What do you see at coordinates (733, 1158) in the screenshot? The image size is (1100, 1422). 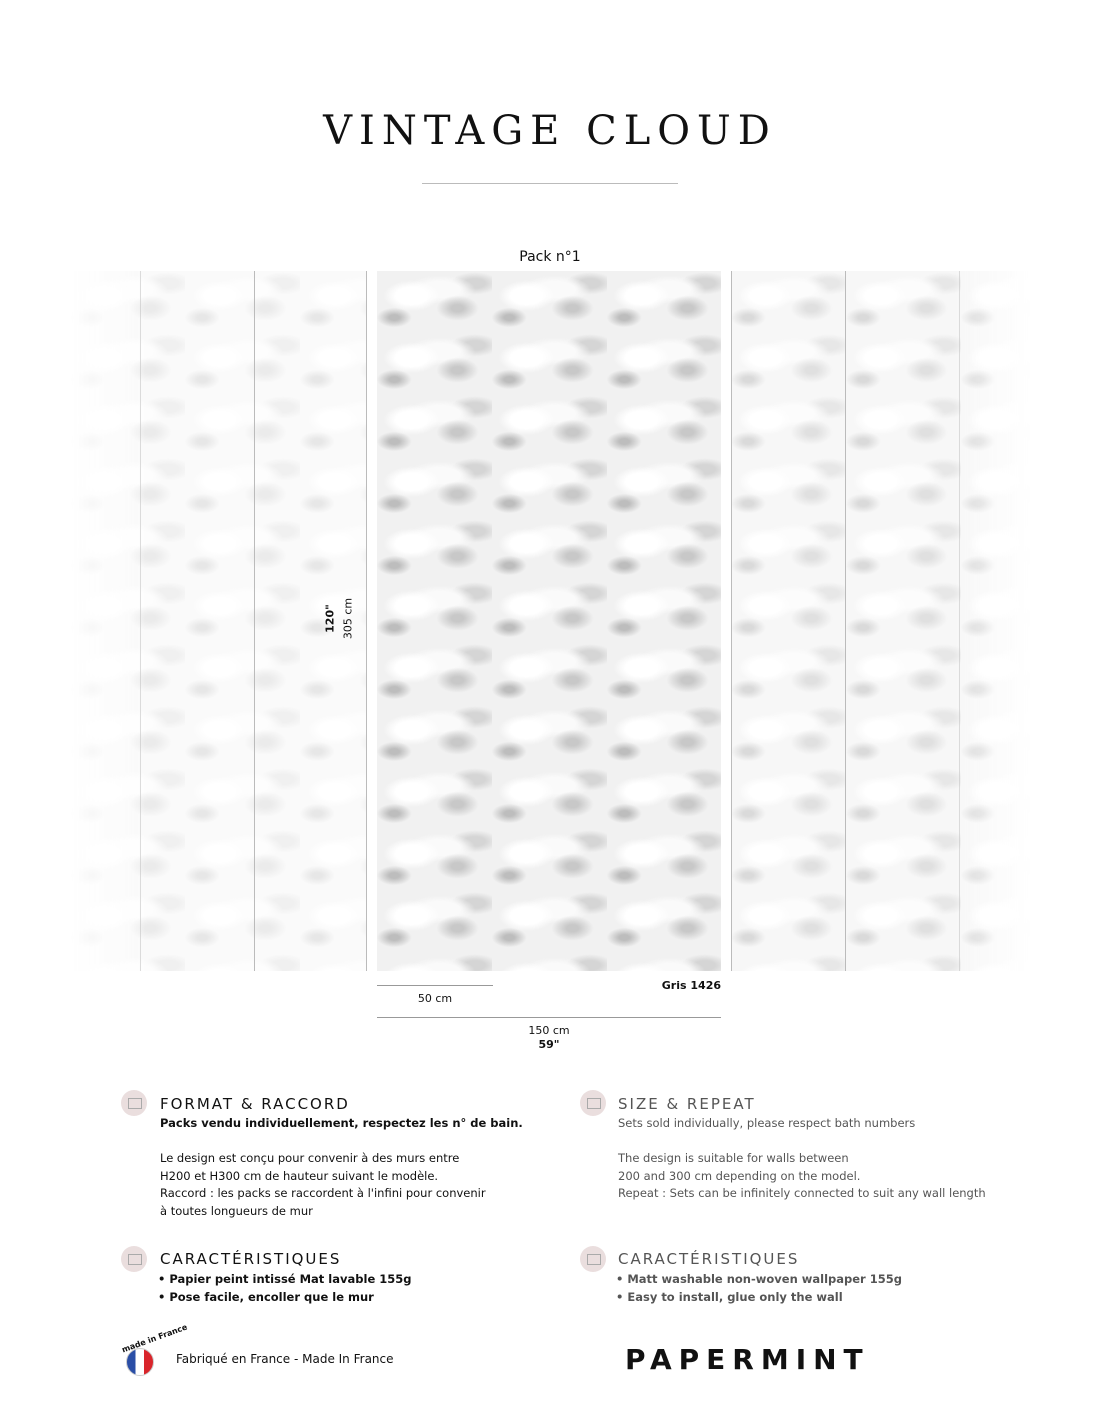 I see `format-line: The design is suitable for walls between` at bounding box center [733, 1158].